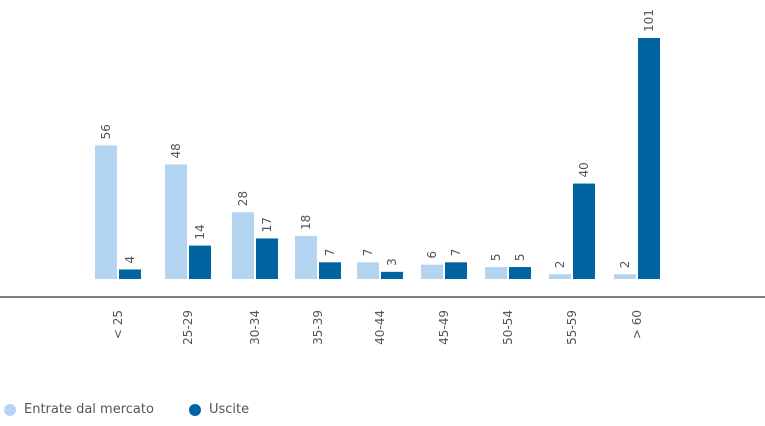  What do you see at coordinates (267, 224) in the screenshot?
I see `value-label-uscite-2: 17` at bounding box center [267, 224].